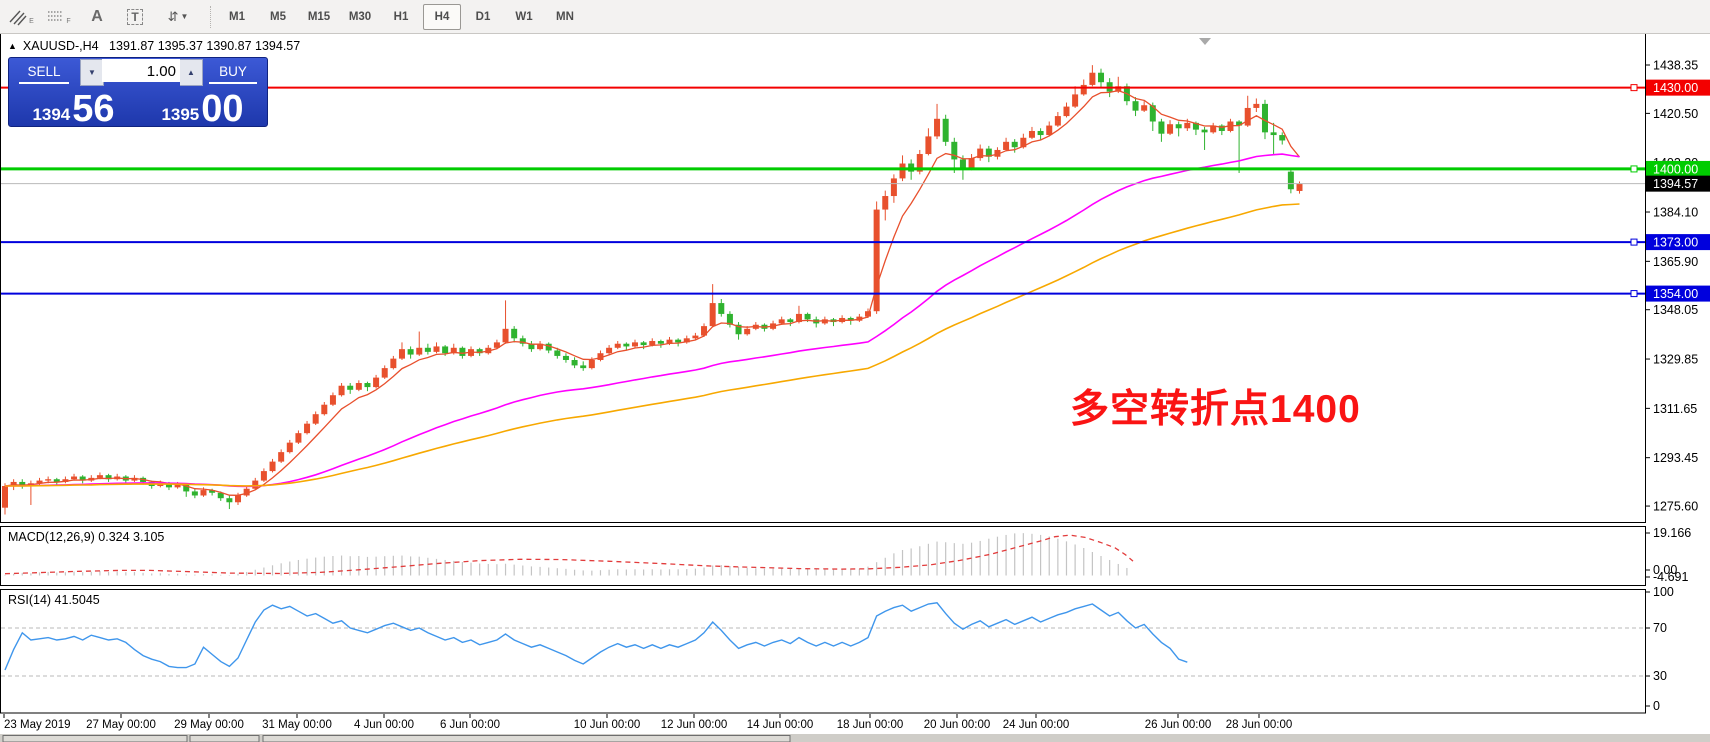 This screenshot has width=1710, height=742. Describe the element at coordinates (135, 17) in the screenshot. I see `text-label-icon: T` at that location.